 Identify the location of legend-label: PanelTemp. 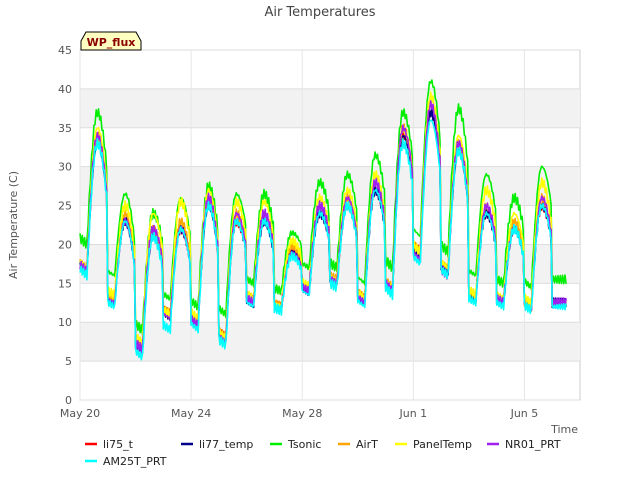
(442, 444).